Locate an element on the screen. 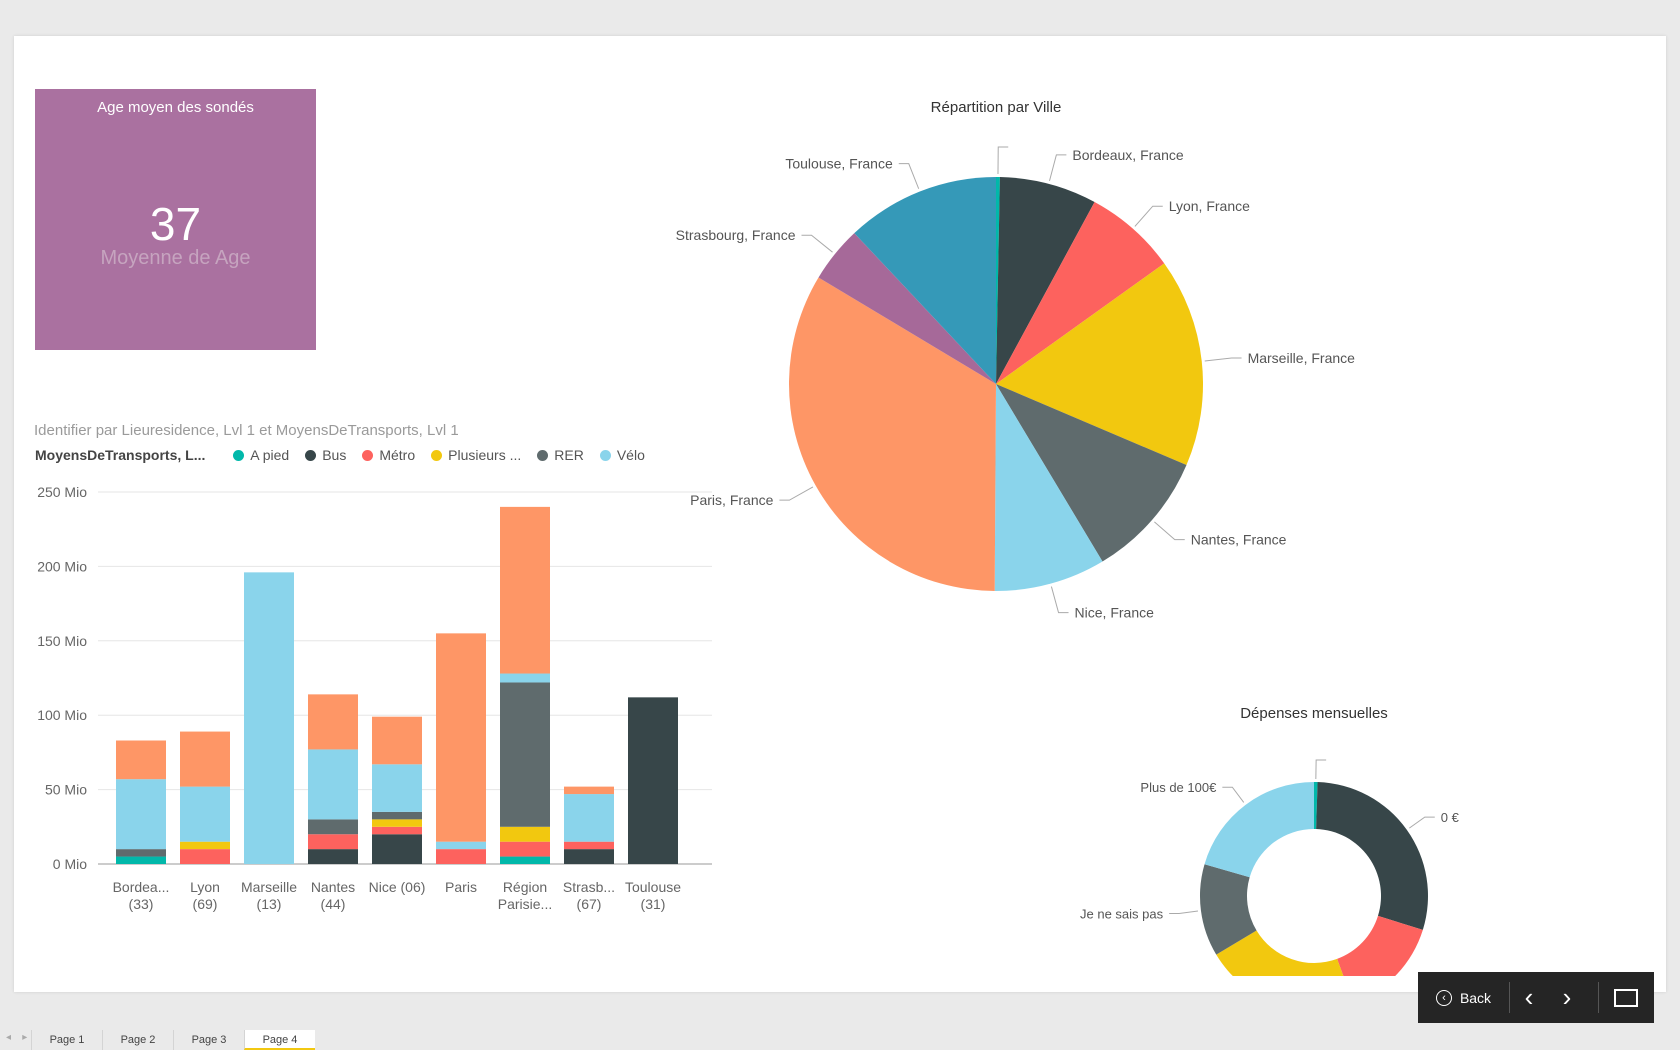 The image size is (1680, 1050). previous-page-button: ‹ is located at coordinates (1529, 997).